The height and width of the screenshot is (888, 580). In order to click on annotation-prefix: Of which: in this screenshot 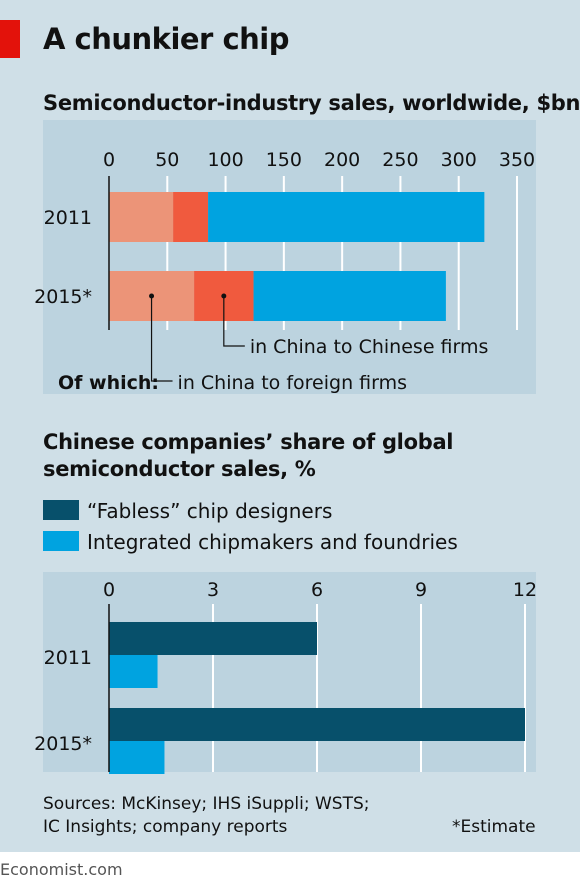, I will do `click(108, 383)`.